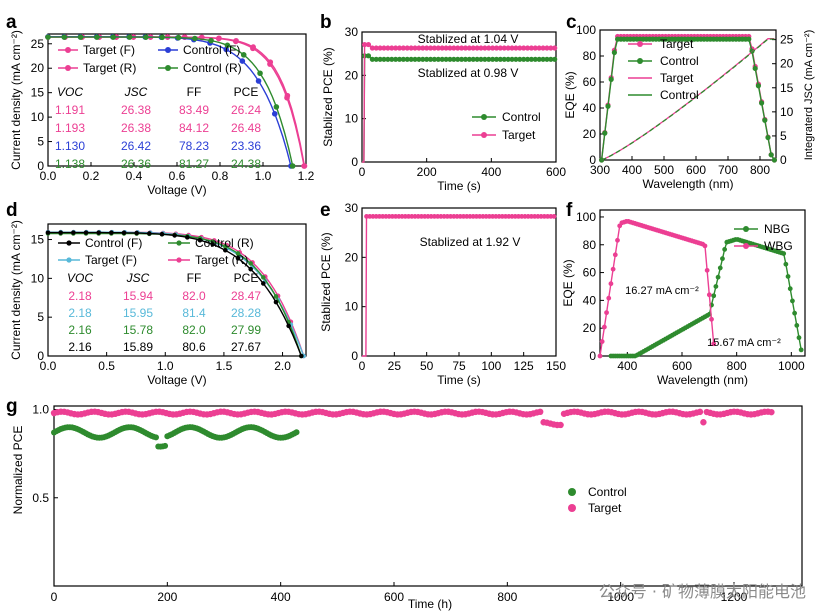 The height and width of the screenshot is (614, 828). Describe the element at coordinates (734, 597) in the screenshot. I see `x-tick-label: 1200` at that location.